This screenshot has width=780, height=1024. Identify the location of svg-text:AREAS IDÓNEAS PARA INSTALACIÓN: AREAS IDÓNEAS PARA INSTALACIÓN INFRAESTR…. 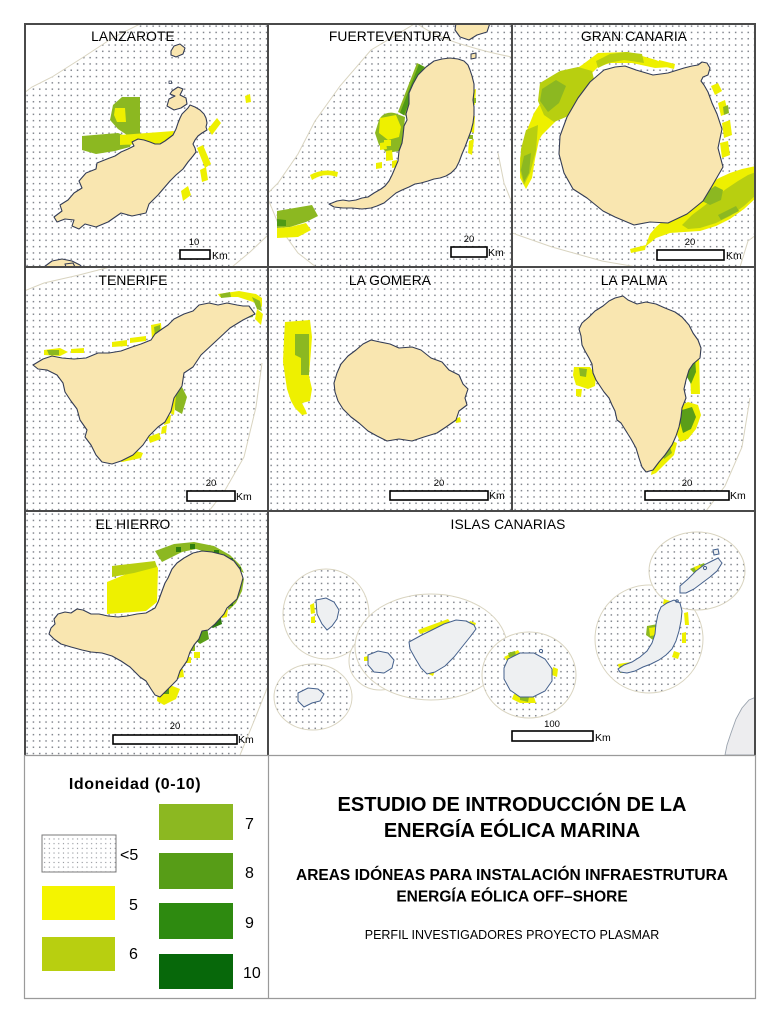
(512, 875).